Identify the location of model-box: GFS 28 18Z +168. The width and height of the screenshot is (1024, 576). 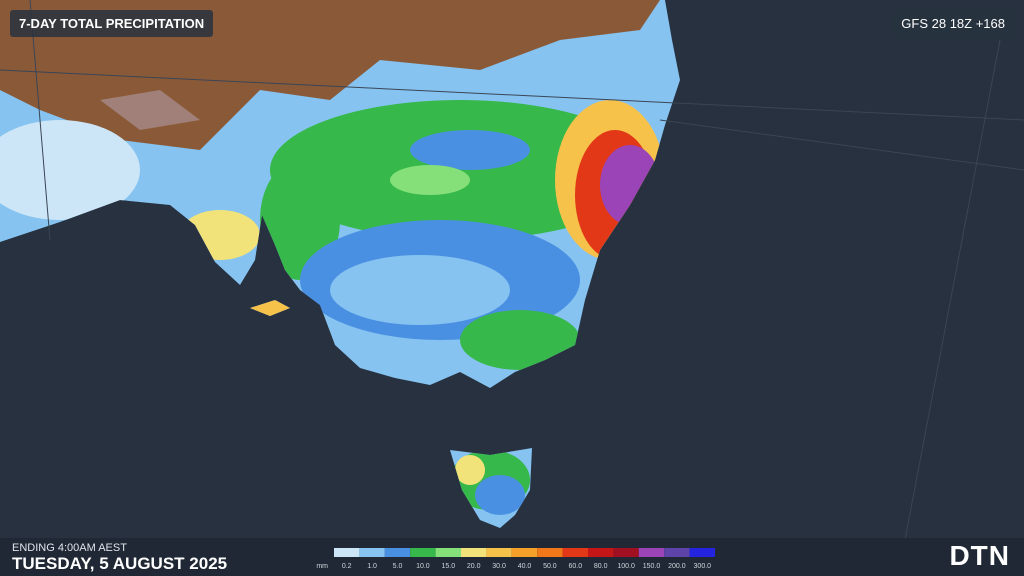
(953, 23).